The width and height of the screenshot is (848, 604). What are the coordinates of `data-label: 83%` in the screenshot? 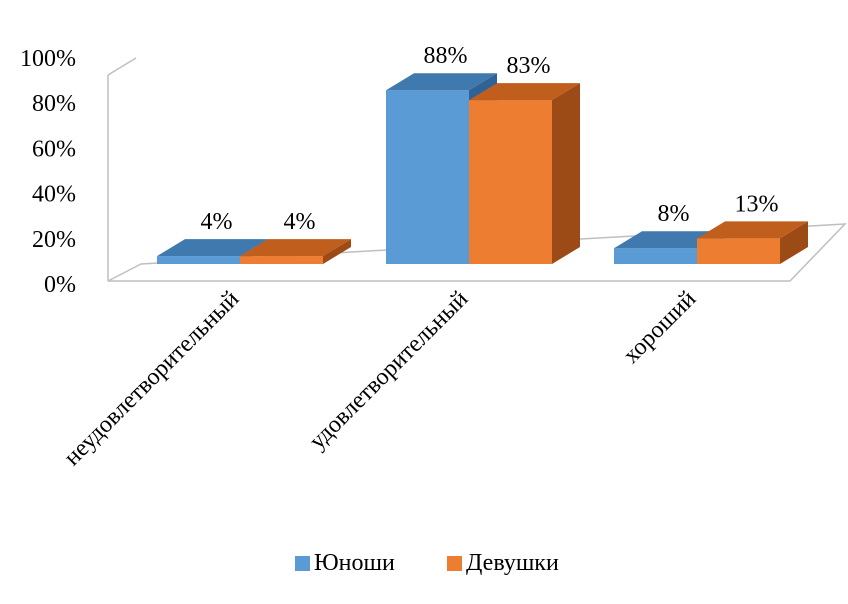 It's located at (529, 66).